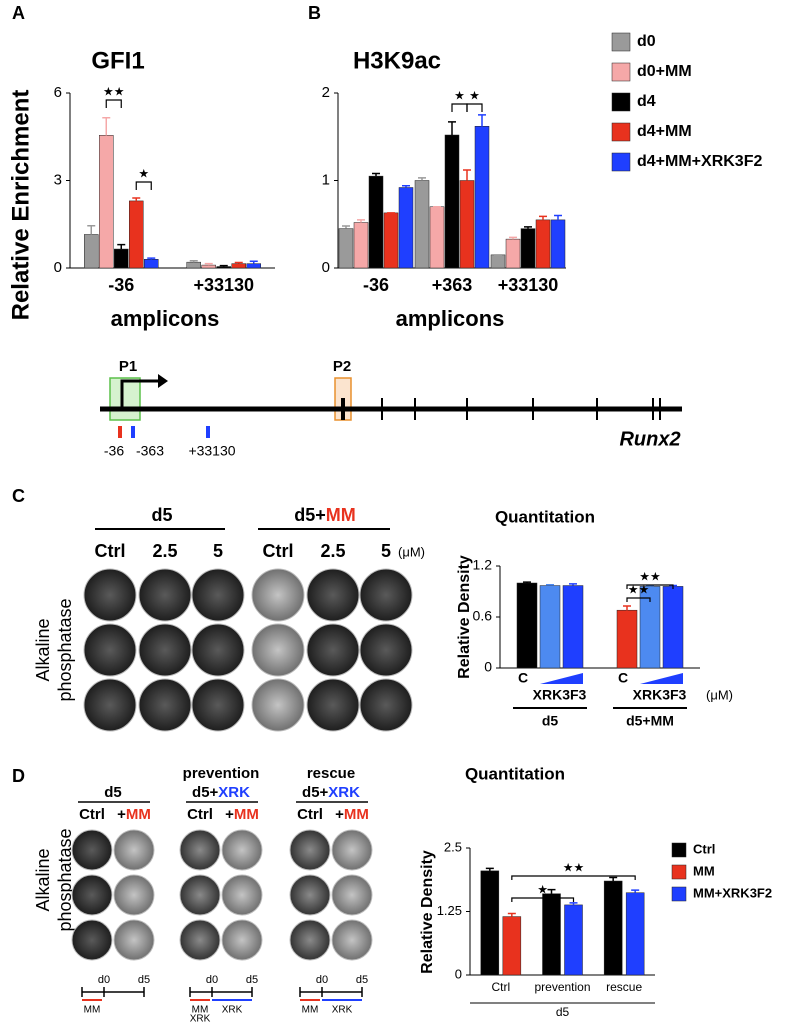  What do you see at coordinates (18, 776) in the screenshot?
I see `panel-label: D` at bounding box center [18, 776].